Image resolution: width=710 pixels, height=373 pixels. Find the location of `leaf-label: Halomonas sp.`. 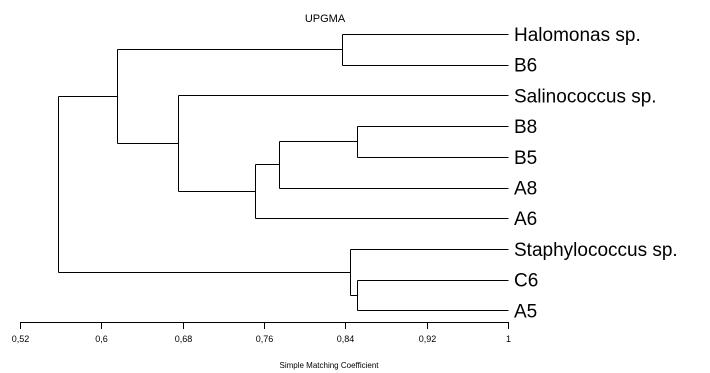

leaf-label: Halomonas sp. is located at coordinates (577, 35).